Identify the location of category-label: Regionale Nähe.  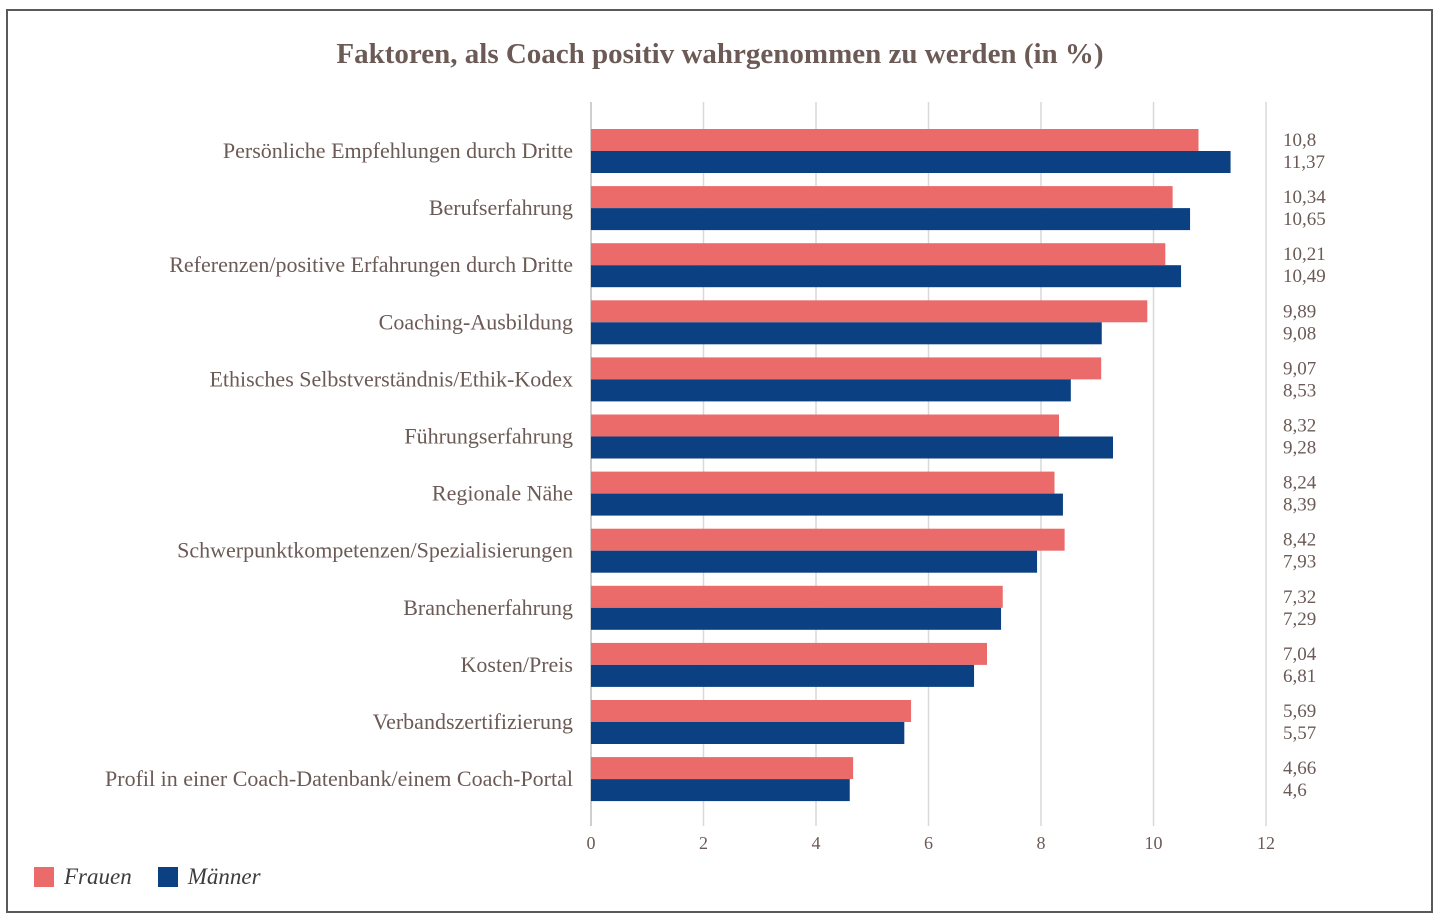
(502, 493).